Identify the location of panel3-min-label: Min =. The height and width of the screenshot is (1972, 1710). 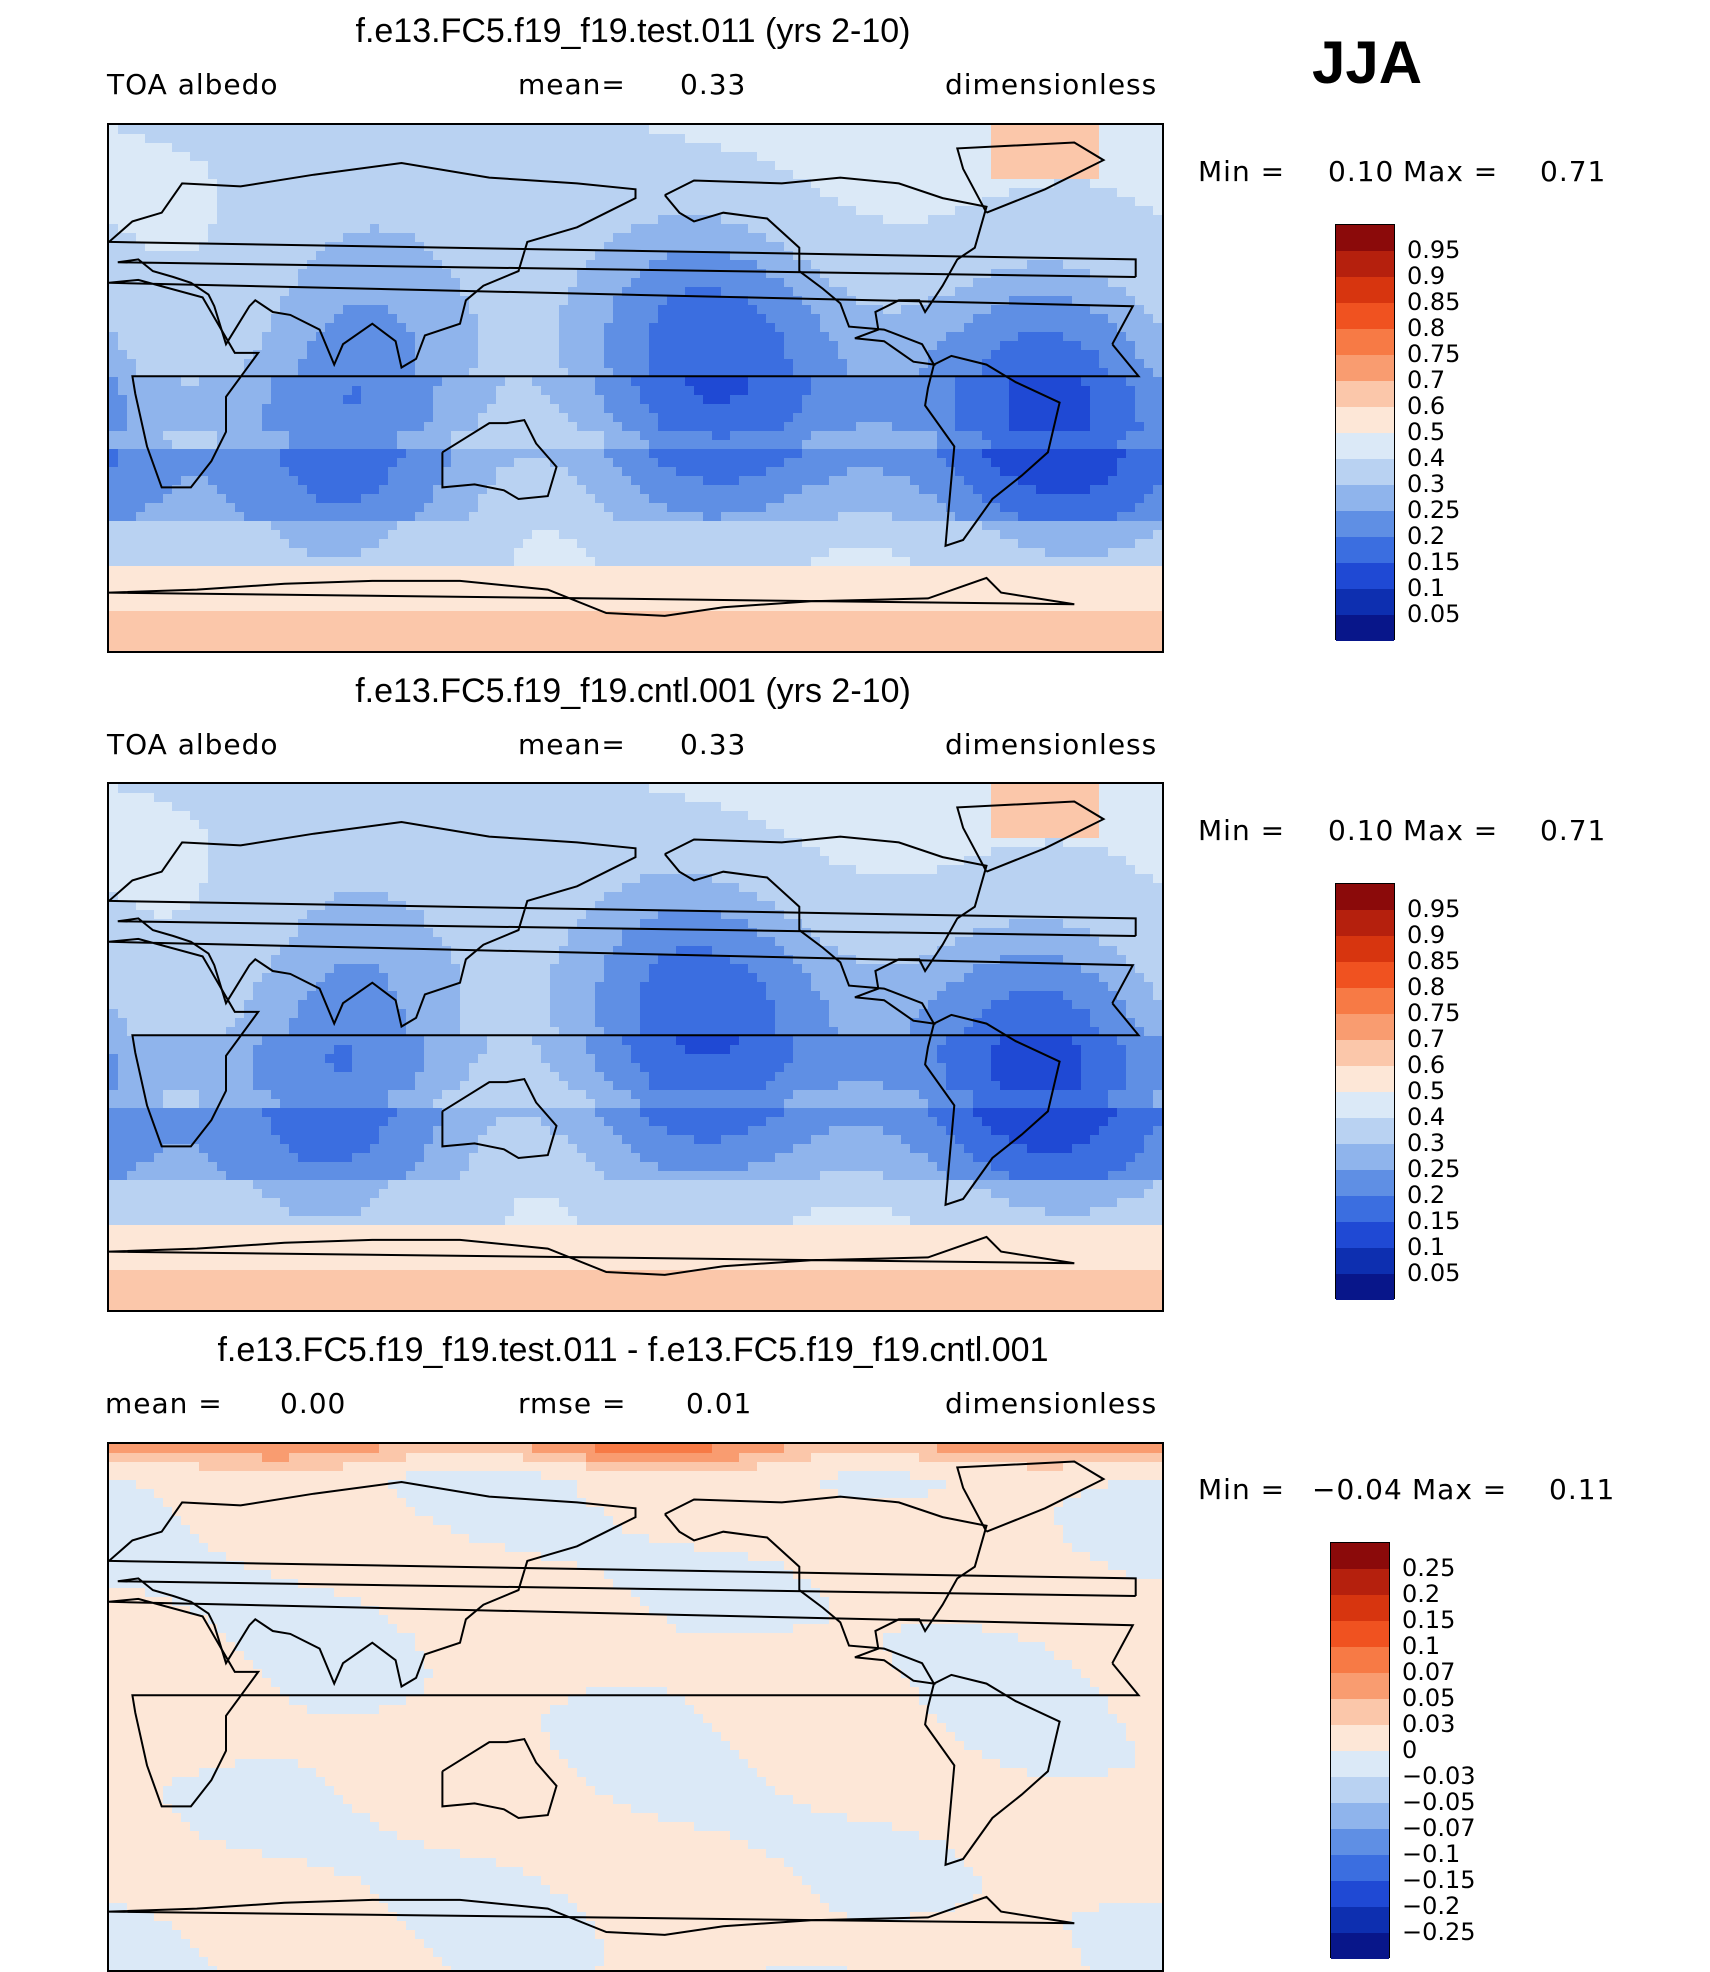
(1241, 1489).